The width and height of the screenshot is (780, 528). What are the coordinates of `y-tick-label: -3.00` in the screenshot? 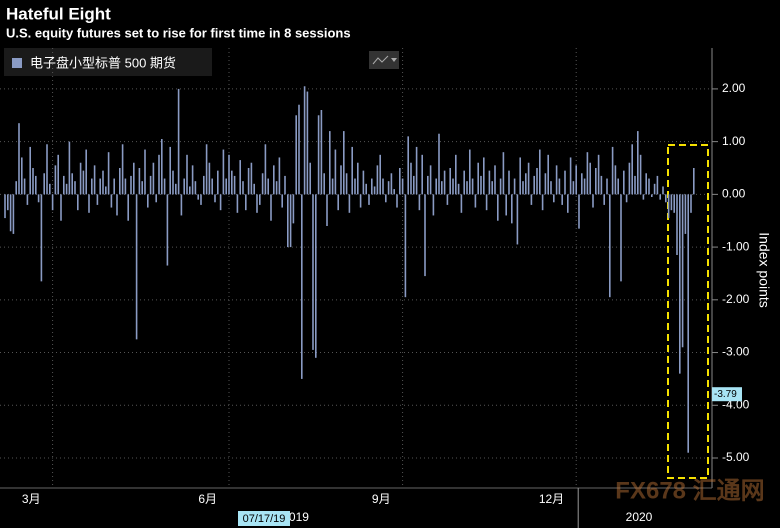 It's located at (736, 352).